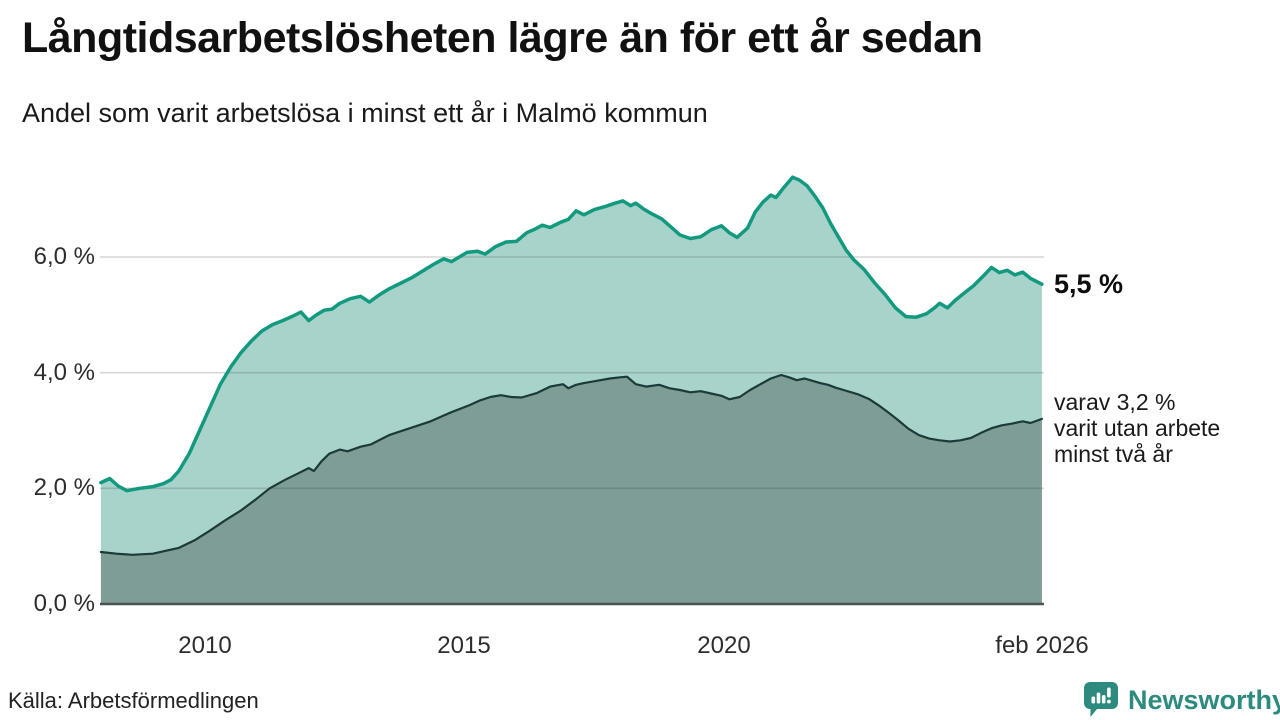 Image resolution: width=1280 pixels, height=720 pixels. What do you see at coordinates (64, 256) in the screenshot?
I see `y-tick-6: 6,0 %` at bounding box center [64, 256].